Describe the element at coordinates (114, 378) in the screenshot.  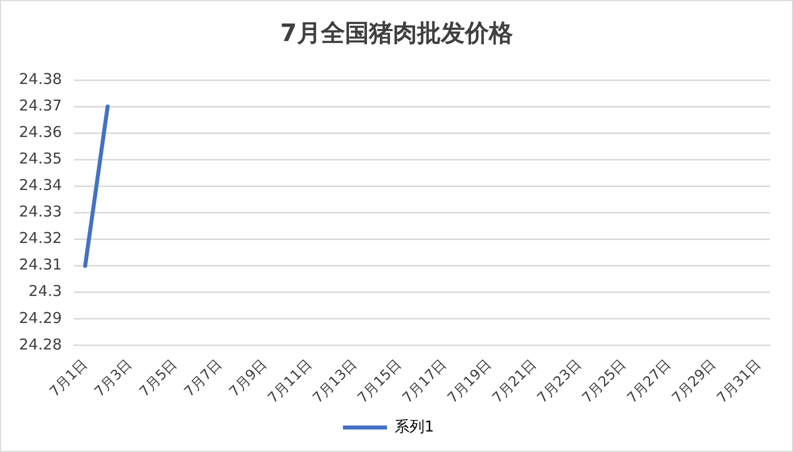
I see `x-tick-label: 7月3日` at that location.